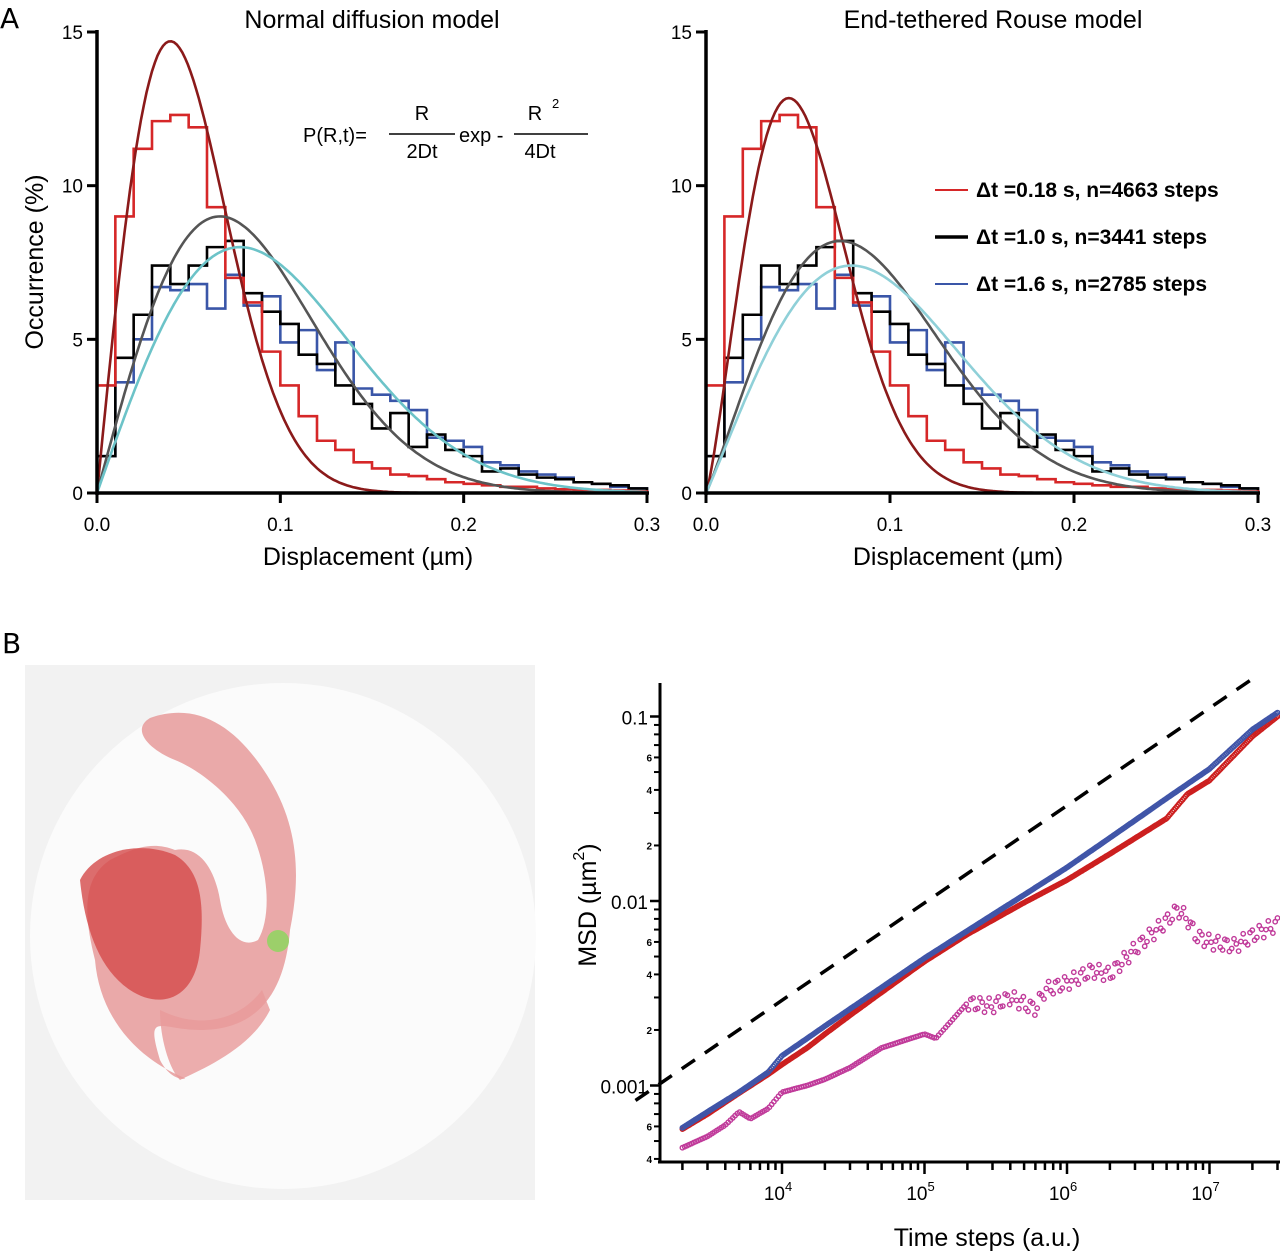 Image resolution: width=1280 pixels, height=1253 pixels. Describe the element at coordinates (1205, 1192) in the screenshot. I see `x-tick-label: 10⁷` at that location.